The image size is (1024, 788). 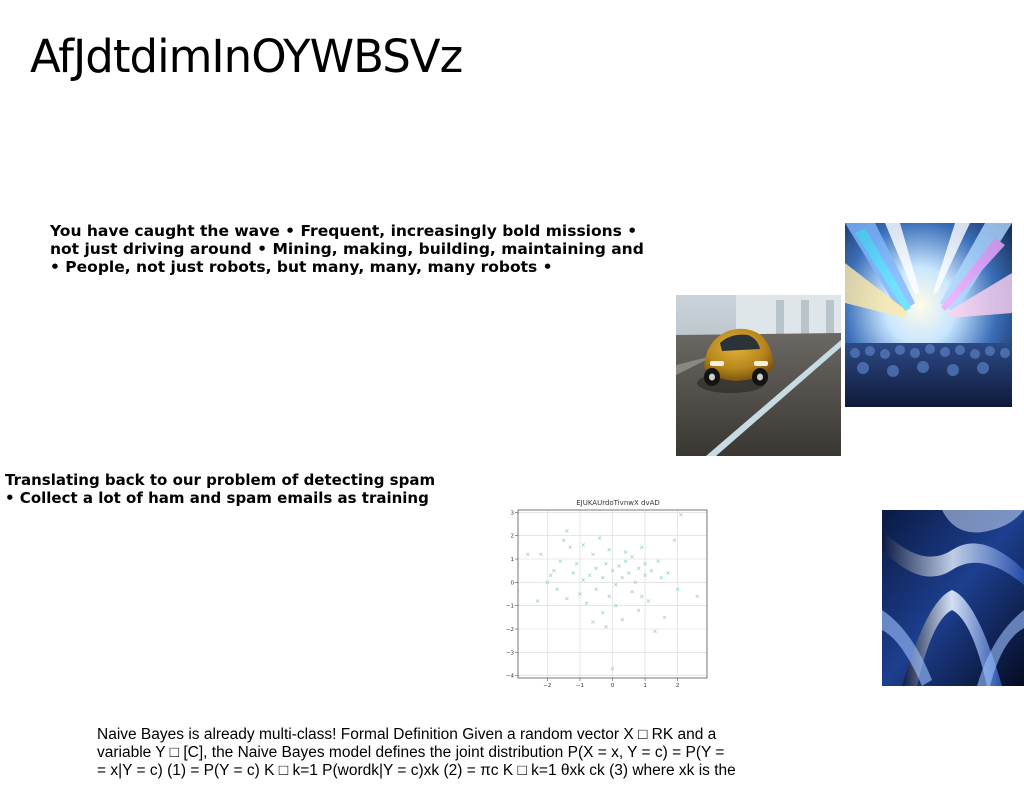 I want to click on chart-tick-label-y: 1, so click(x=513, y=560).